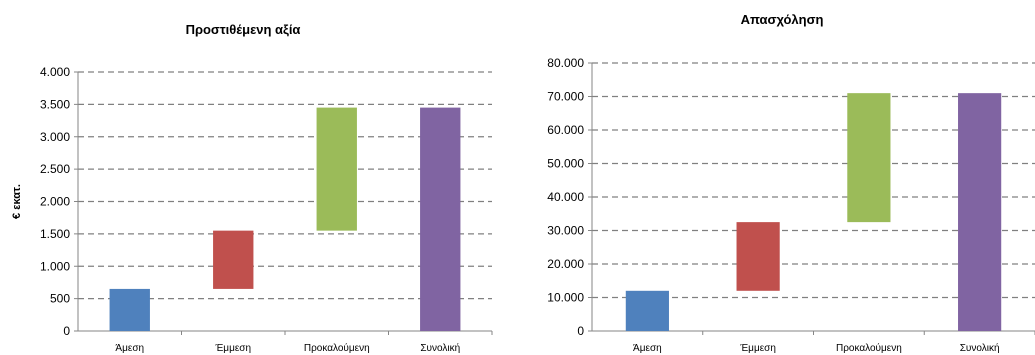  I want to click on y-tick-label: 80.000, so click(565, 63).